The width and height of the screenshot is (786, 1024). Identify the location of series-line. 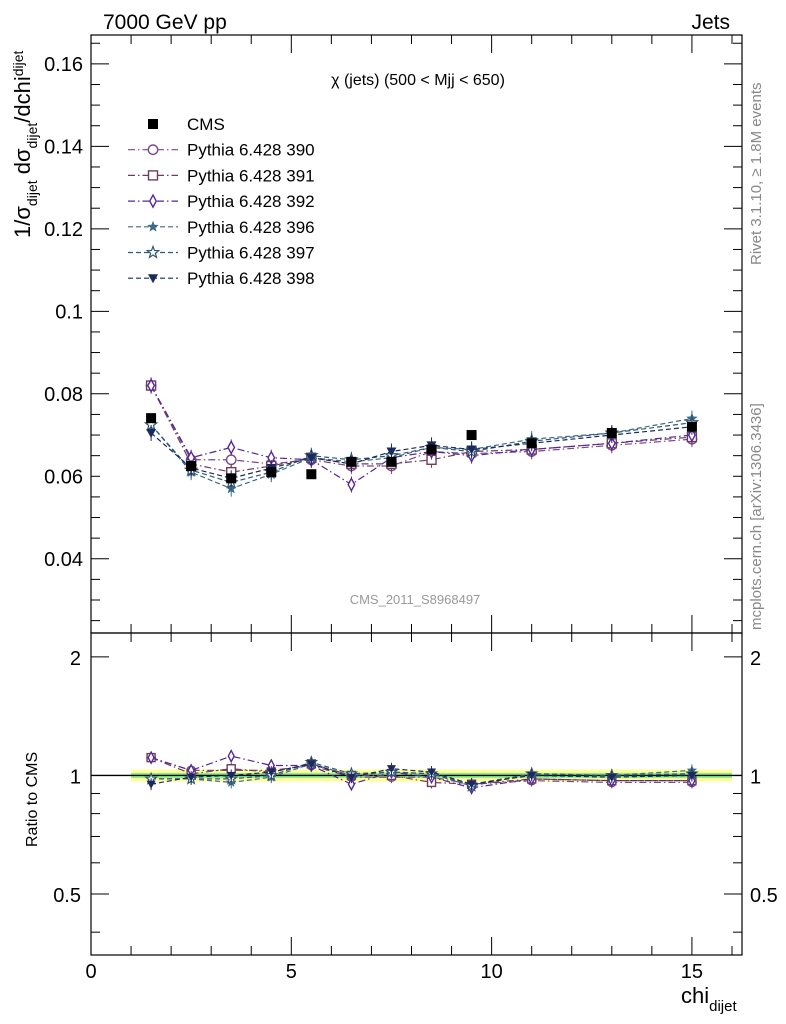
(421, 426).